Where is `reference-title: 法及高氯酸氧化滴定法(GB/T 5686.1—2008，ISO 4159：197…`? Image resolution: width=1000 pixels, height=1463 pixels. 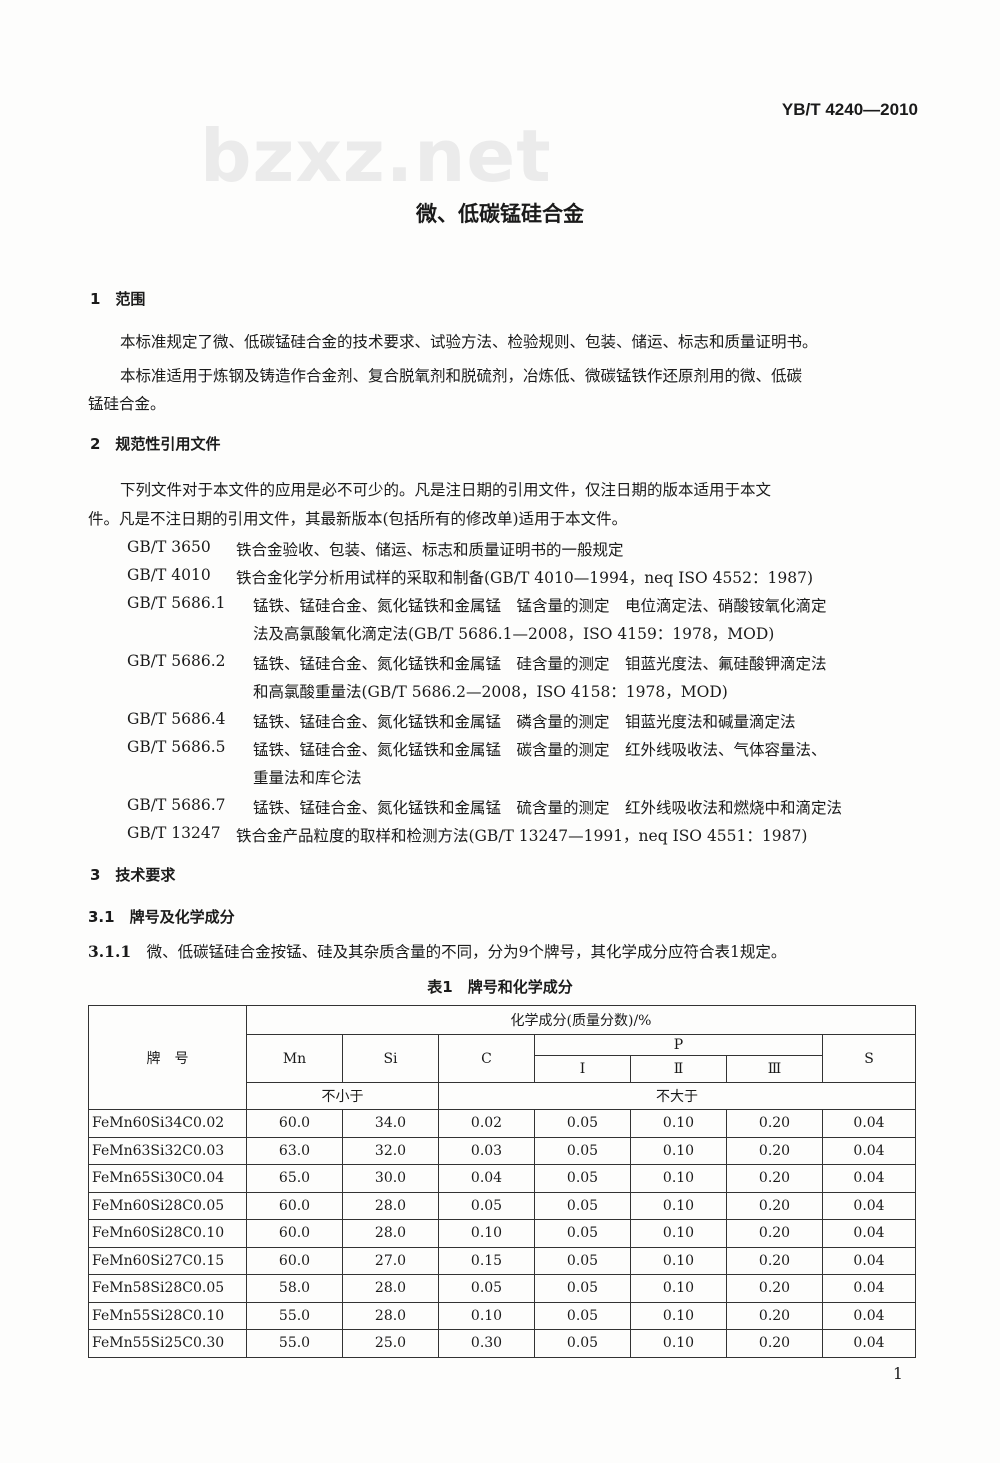
reference-title: 法及高氯酸氧化滴定法(GB/T 5686.1—2008，ISO 4159：197… is located at coordinates (514, 634).